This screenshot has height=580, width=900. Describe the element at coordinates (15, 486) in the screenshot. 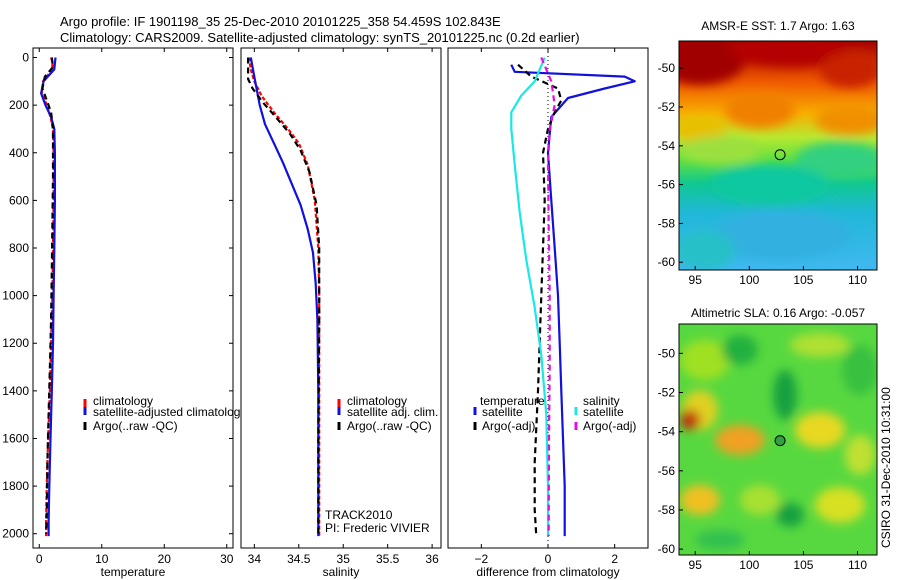

I see `y-tick-label: 1800` at that location.